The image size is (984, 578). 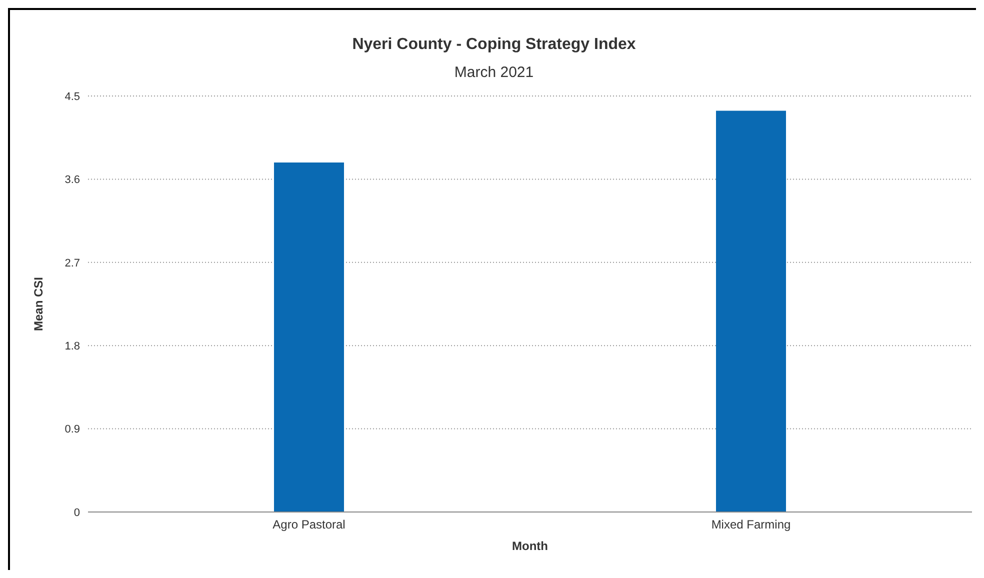 What do you see at coordinates (38, 304) in the screenshot?
I see `y-axis-title: Mean CSI` at bounding box center [38, 304].